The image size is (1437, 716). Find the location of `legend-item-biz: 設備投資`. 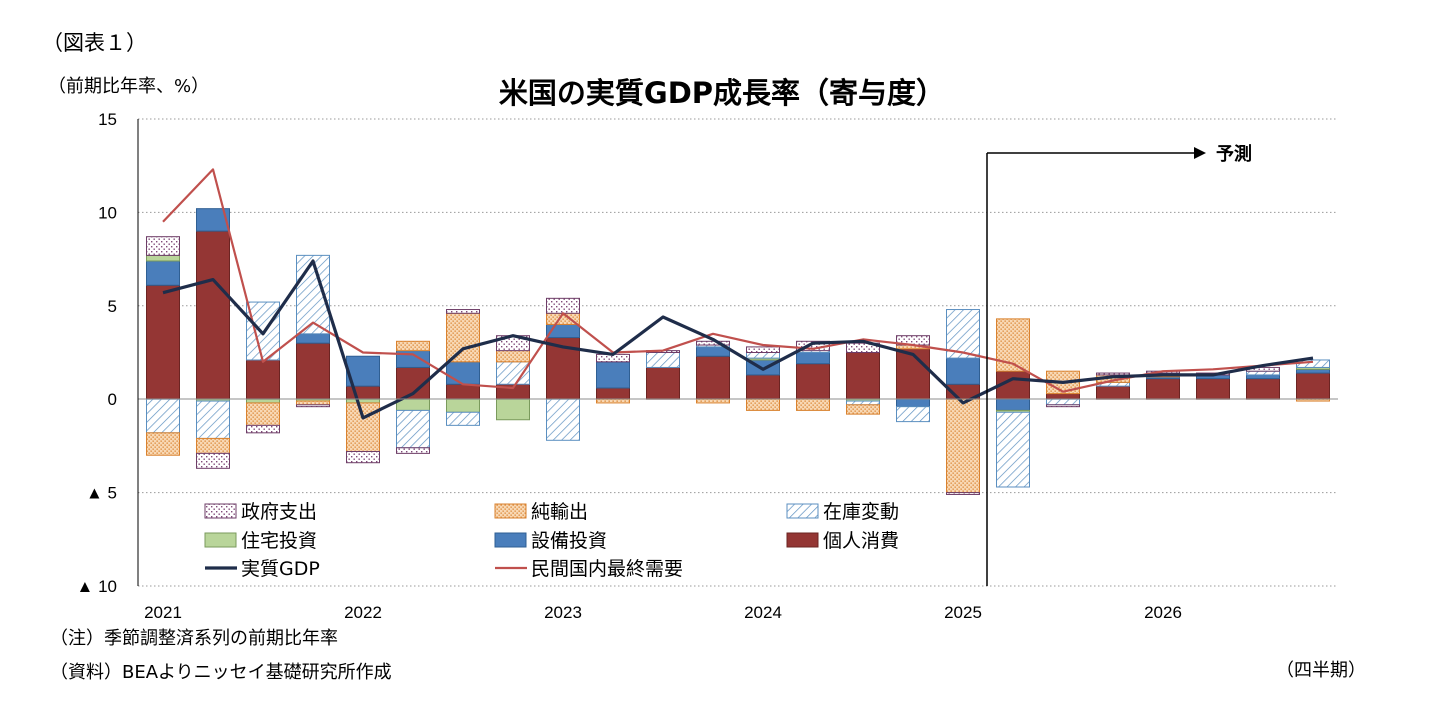

legend-item-biz: 設備投資 is located at coordinates (550, 541).